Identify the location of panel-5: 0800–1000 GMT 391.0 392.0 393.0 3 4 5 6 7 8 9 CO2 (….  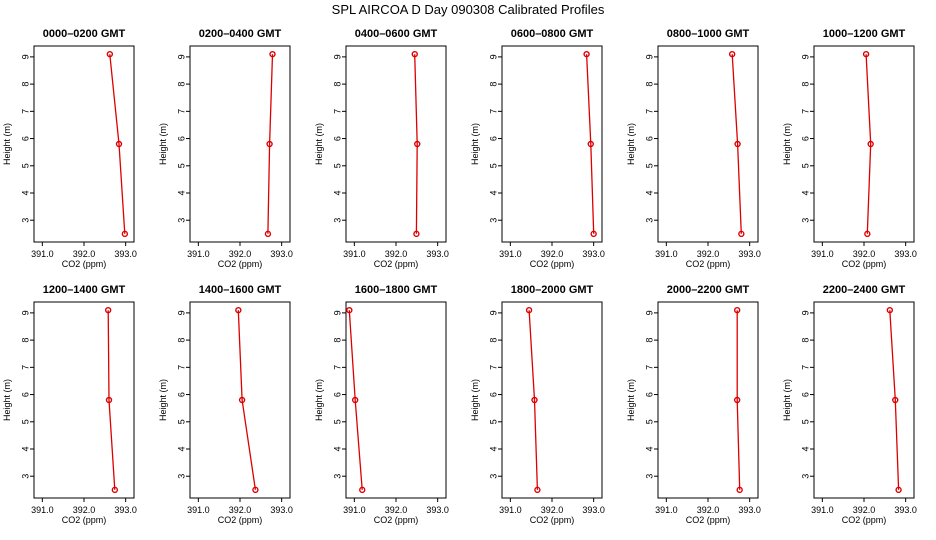
(693, 148).